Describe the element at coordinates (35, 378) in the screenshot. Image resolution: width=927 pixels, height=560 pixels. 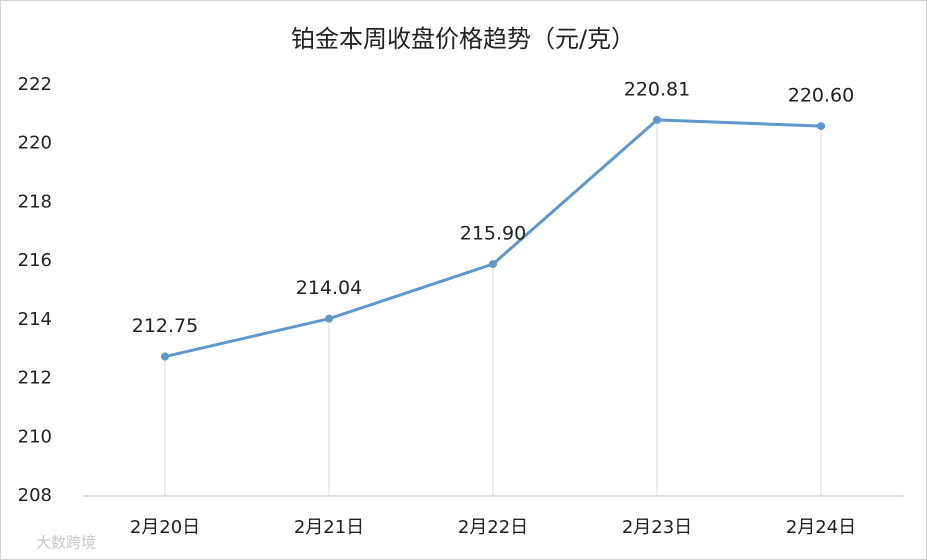
I see `y-tick-label: 212` at that location.